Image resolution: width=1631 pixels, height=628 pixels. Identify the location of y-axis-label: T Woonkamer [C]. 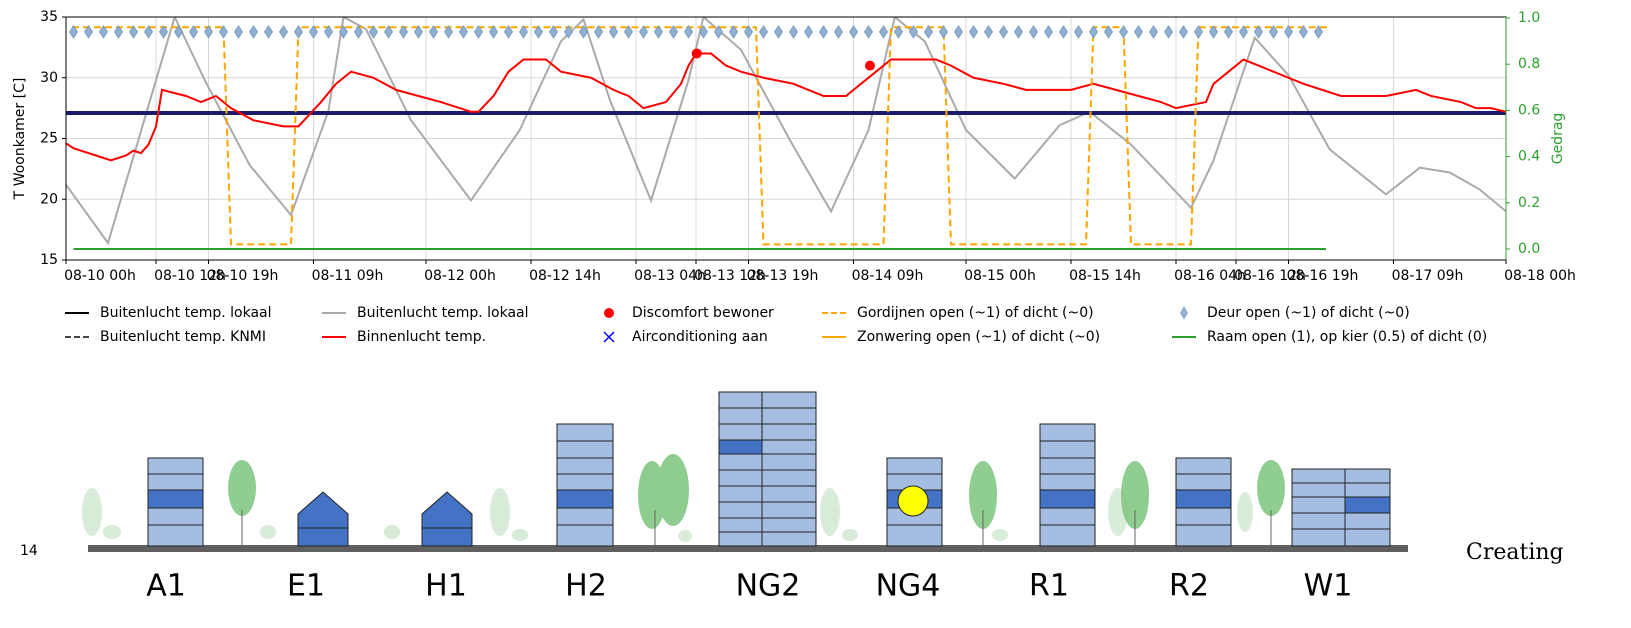
(20, 139).